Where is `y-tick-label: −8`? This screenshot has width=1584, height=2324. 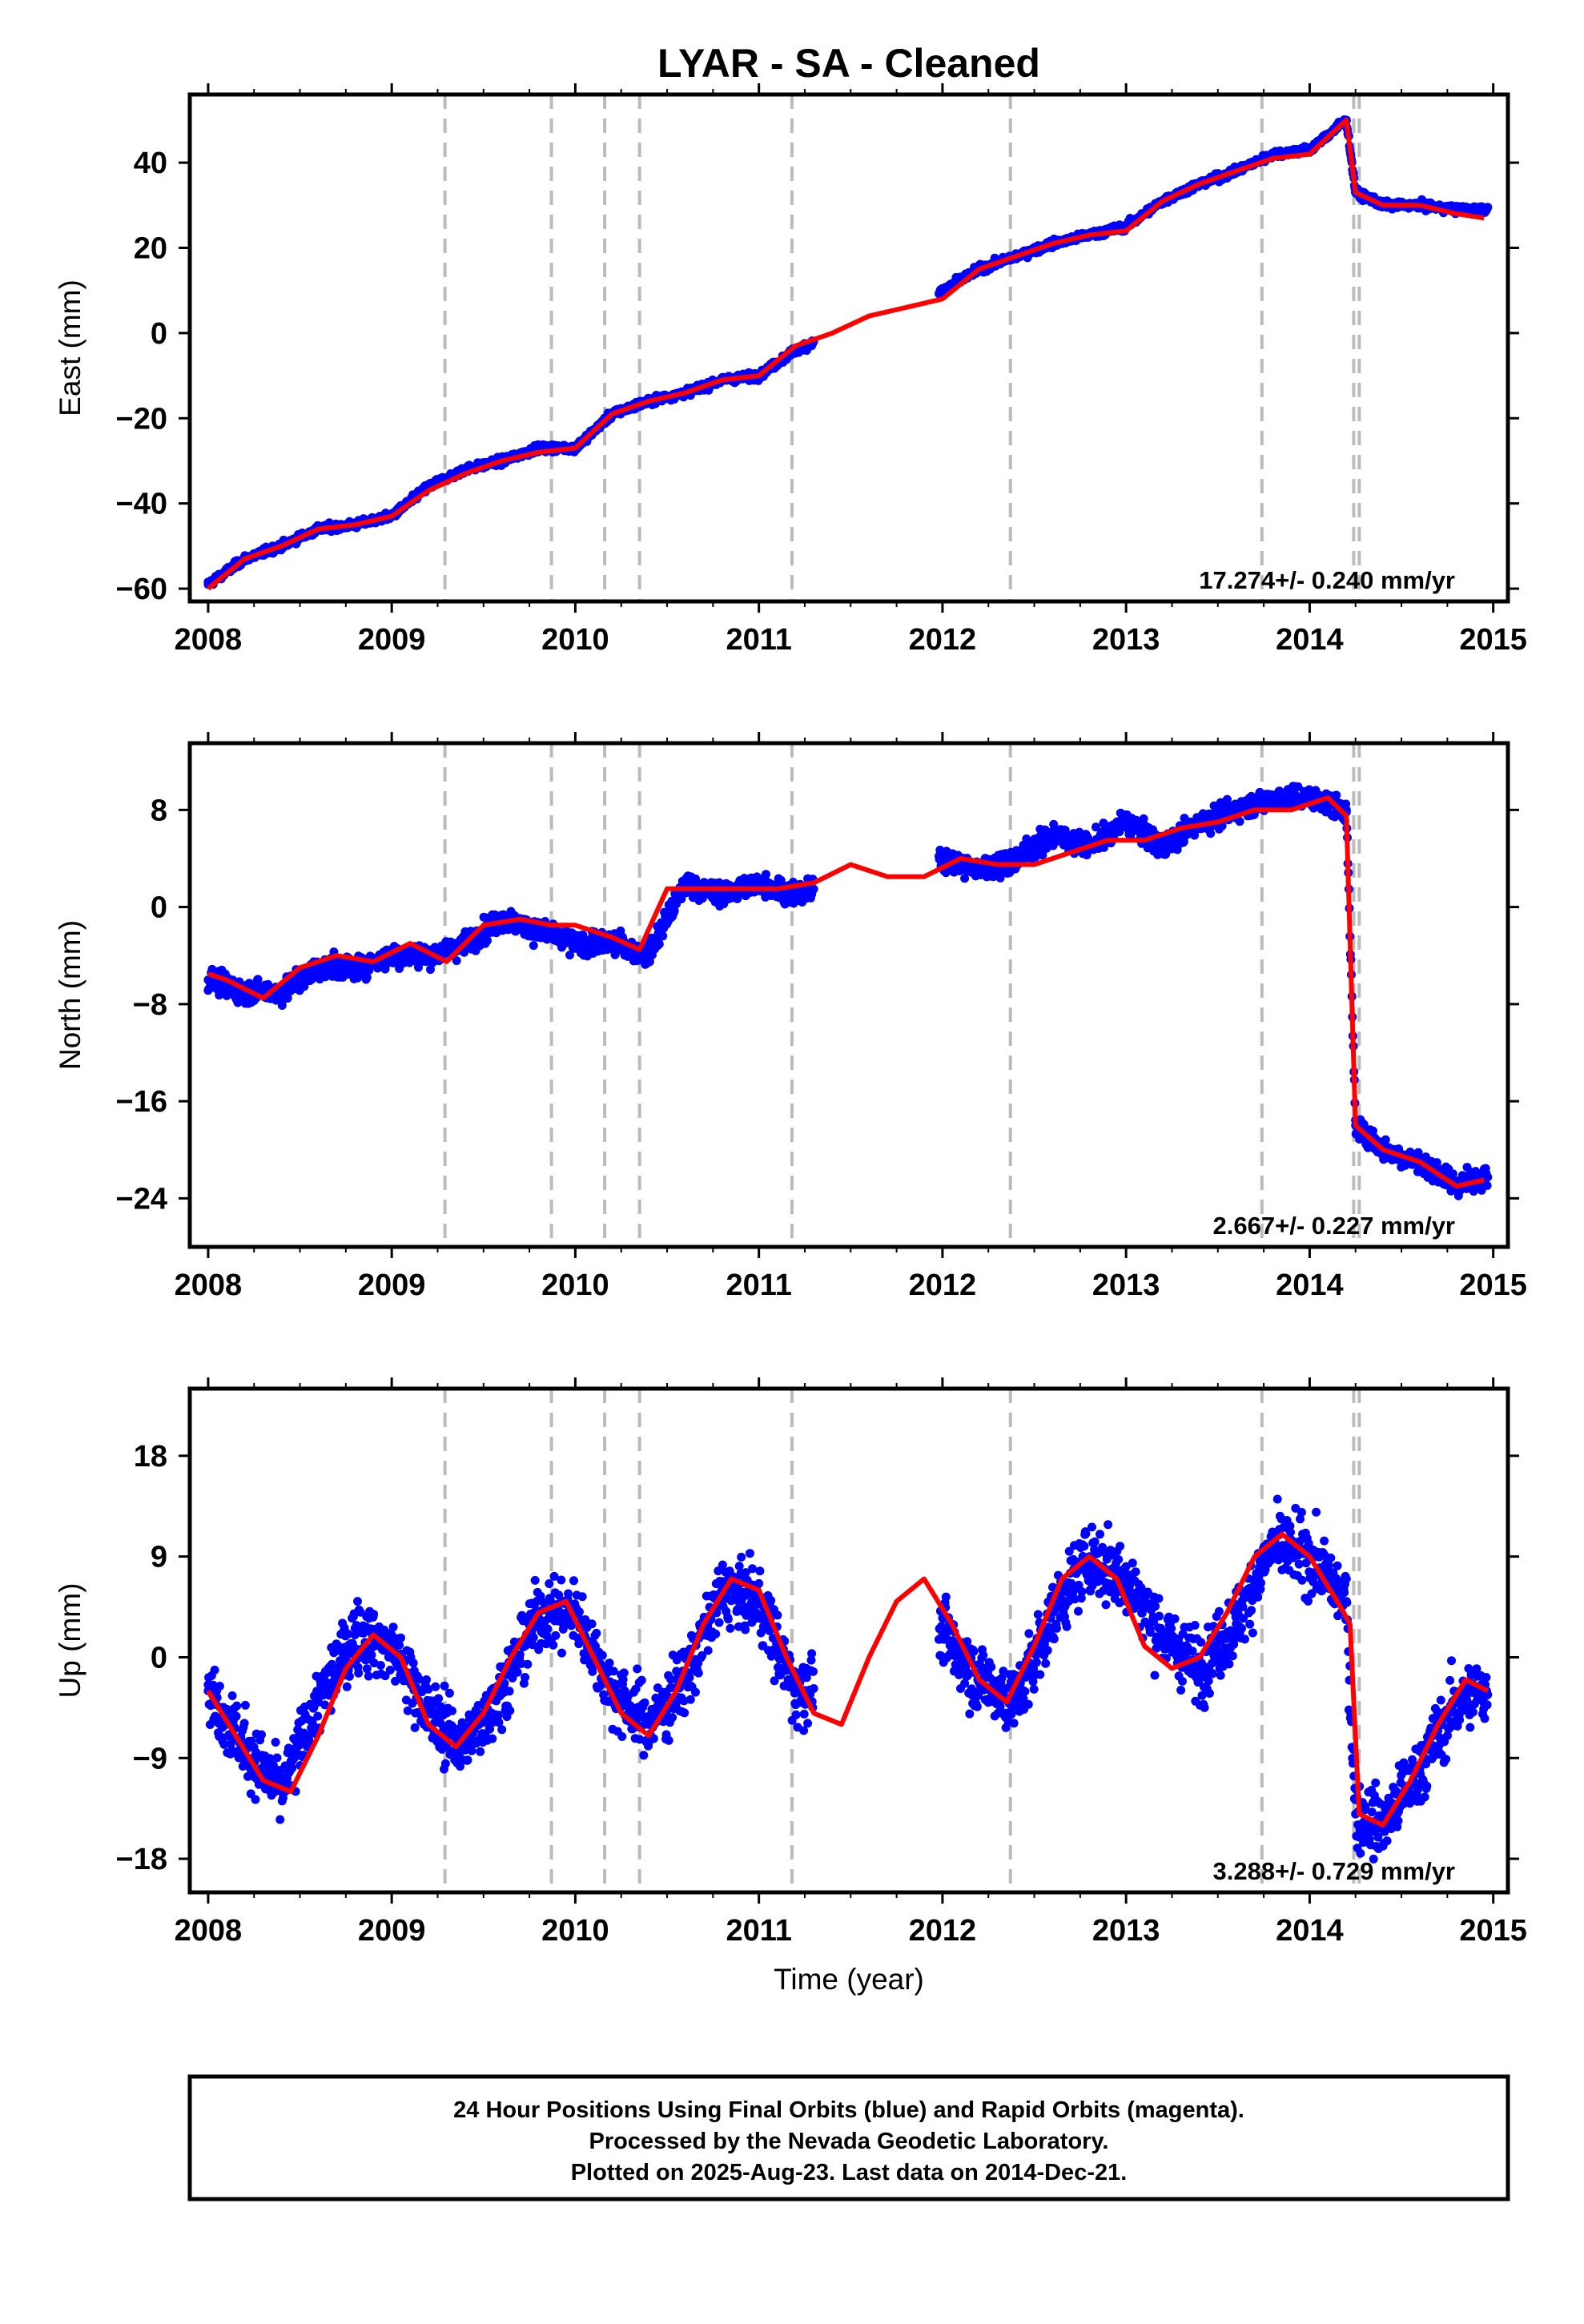
y-tick-label: −8 is located at coordinates (150, 1005).